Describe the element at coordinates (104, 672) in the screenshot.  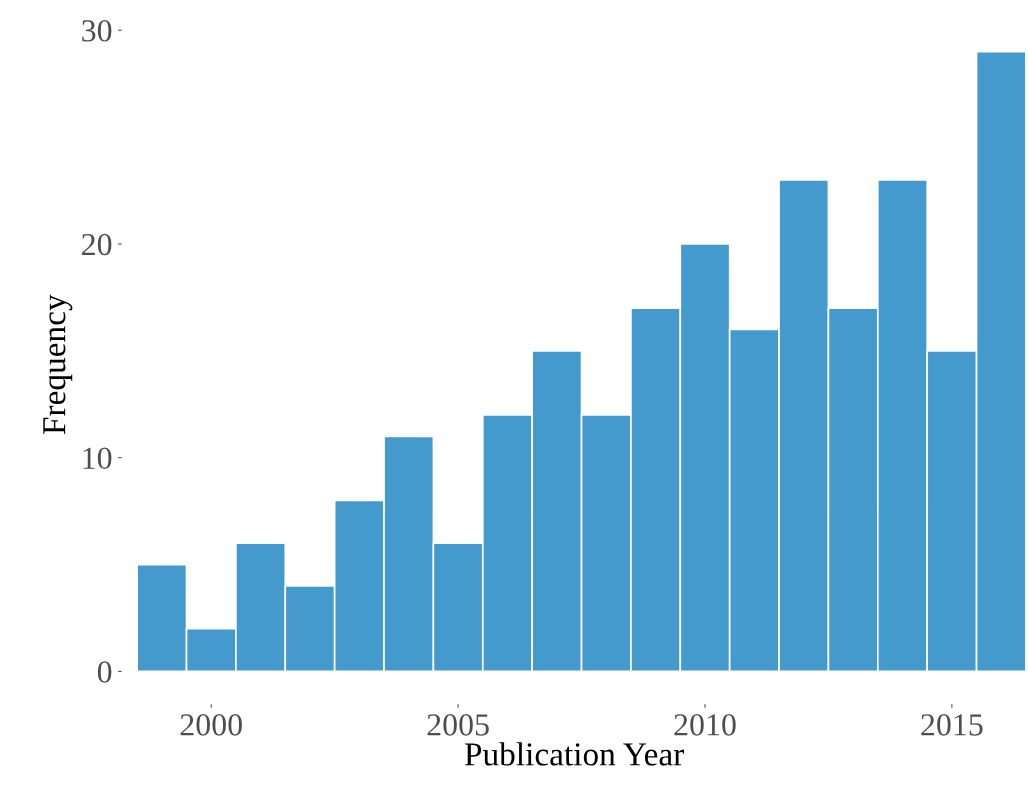
I see `y-tick-label: 0` at that location.